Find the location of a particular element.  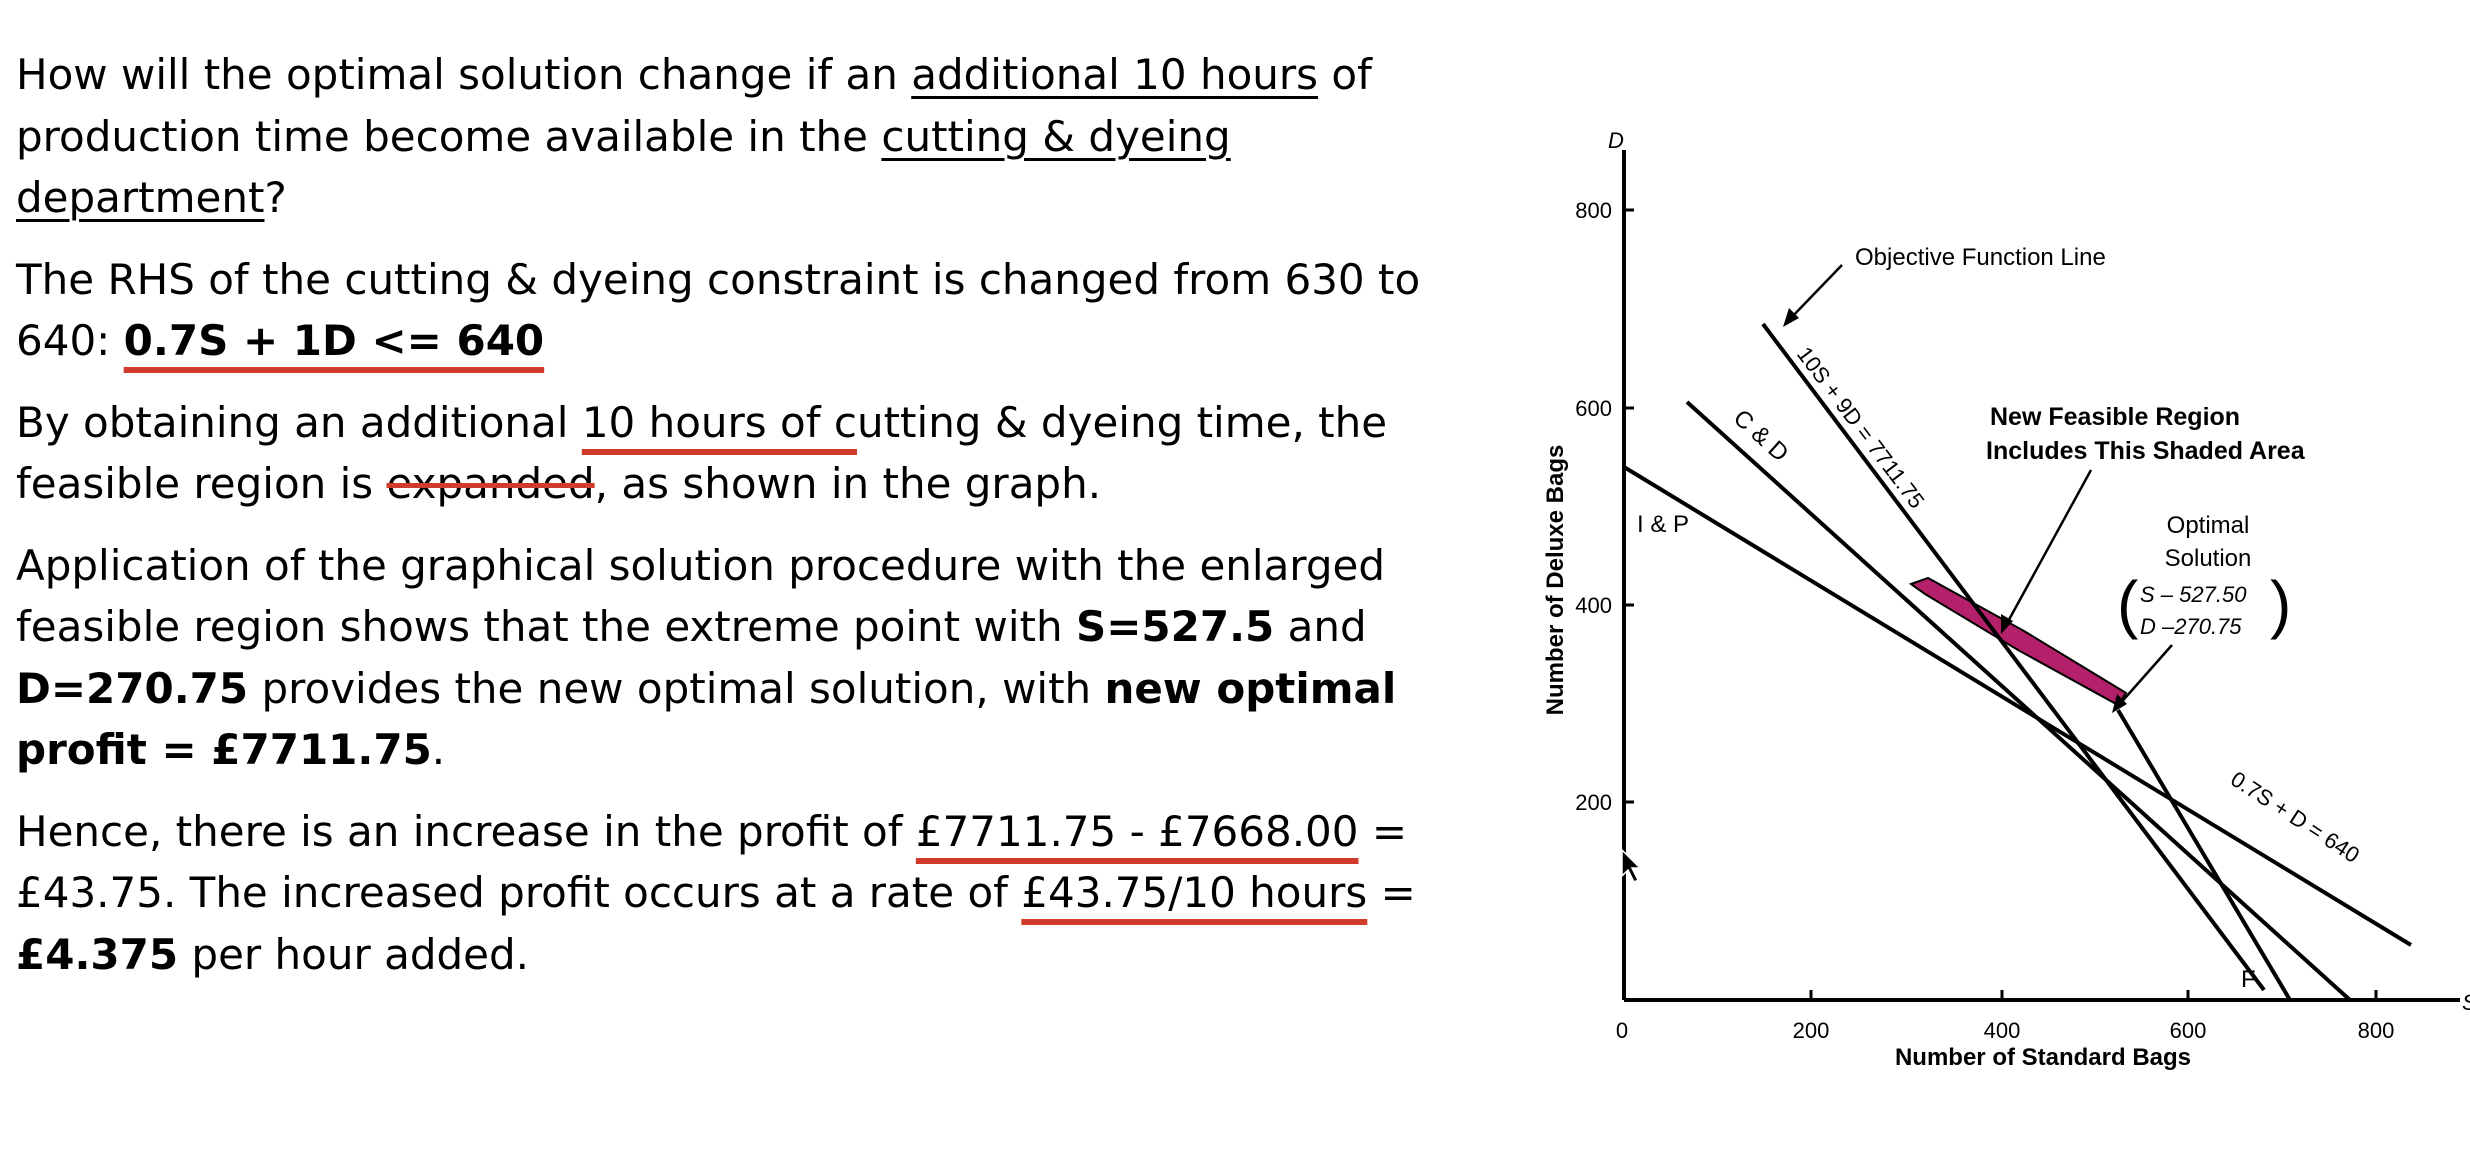

y-axis-variable: D is located at coordinates (1616, 140).